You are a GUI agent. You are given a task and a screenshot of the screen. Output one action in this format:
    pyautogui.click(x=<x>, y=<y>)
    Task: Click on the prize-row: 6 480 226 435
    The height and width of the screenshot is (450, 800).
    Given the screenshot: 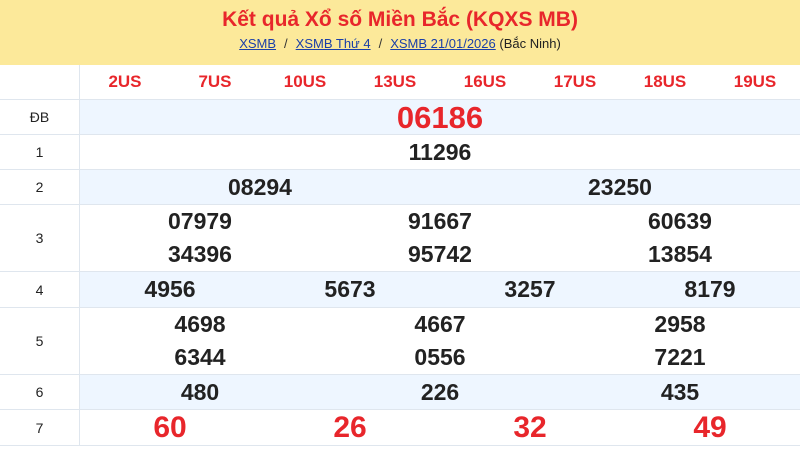 What is the action you would take?
    pyautogui.click(x=400, y=392)
    